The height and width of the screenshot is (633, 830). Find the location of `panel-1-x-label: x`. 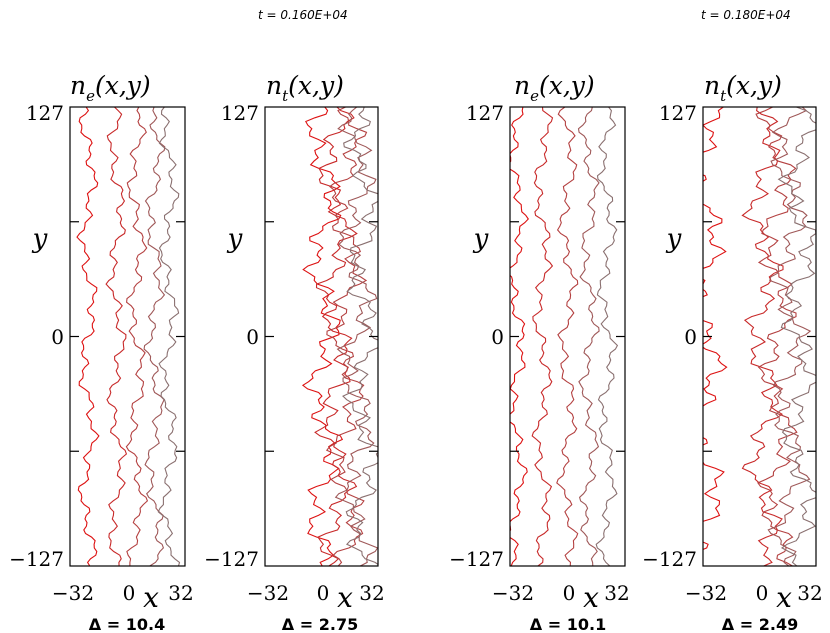

panel-1-x-label: x is located at coordinates (151, 597).